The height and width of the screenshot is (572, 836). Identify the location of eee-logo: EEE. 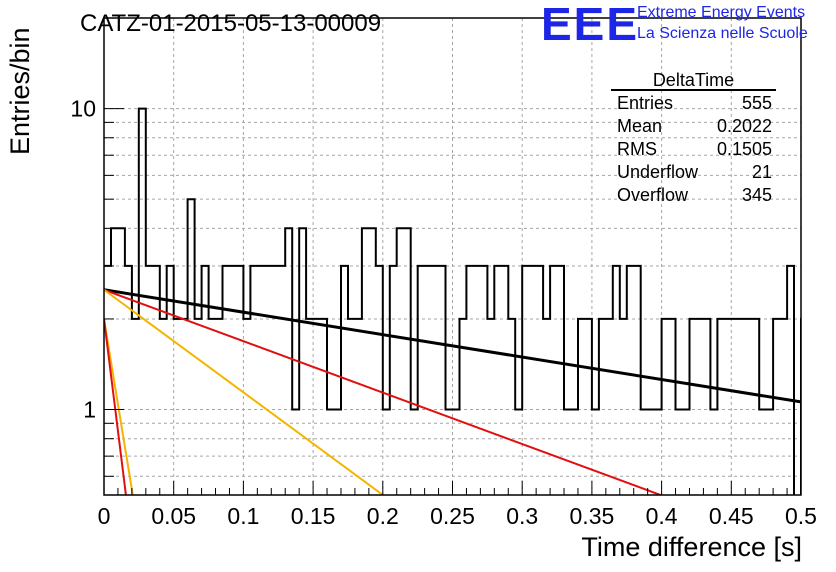
(590, 25).